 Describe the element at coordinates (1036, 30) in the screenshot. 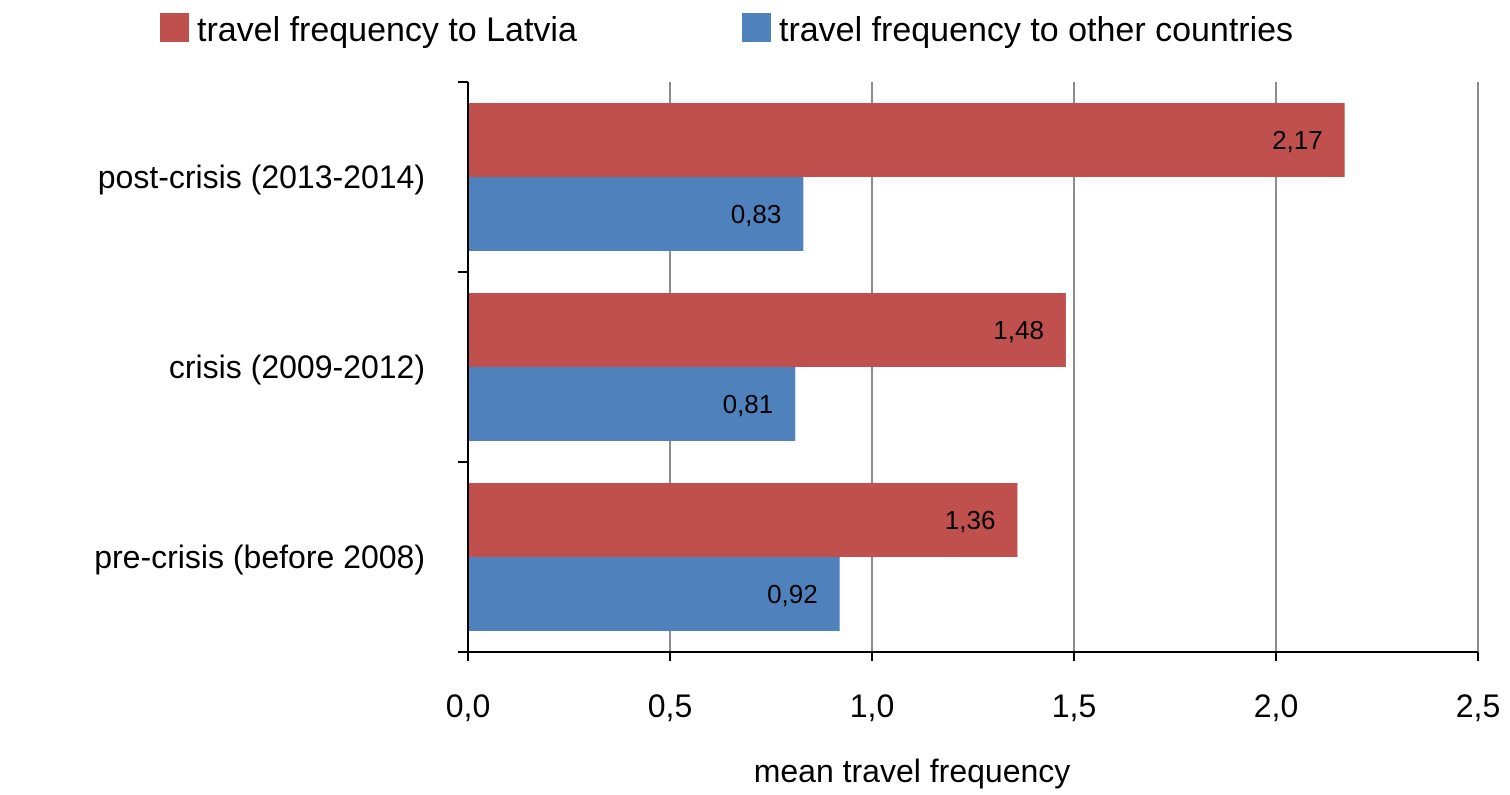

I see `legend-label: travel frequency to other countries` at that location.